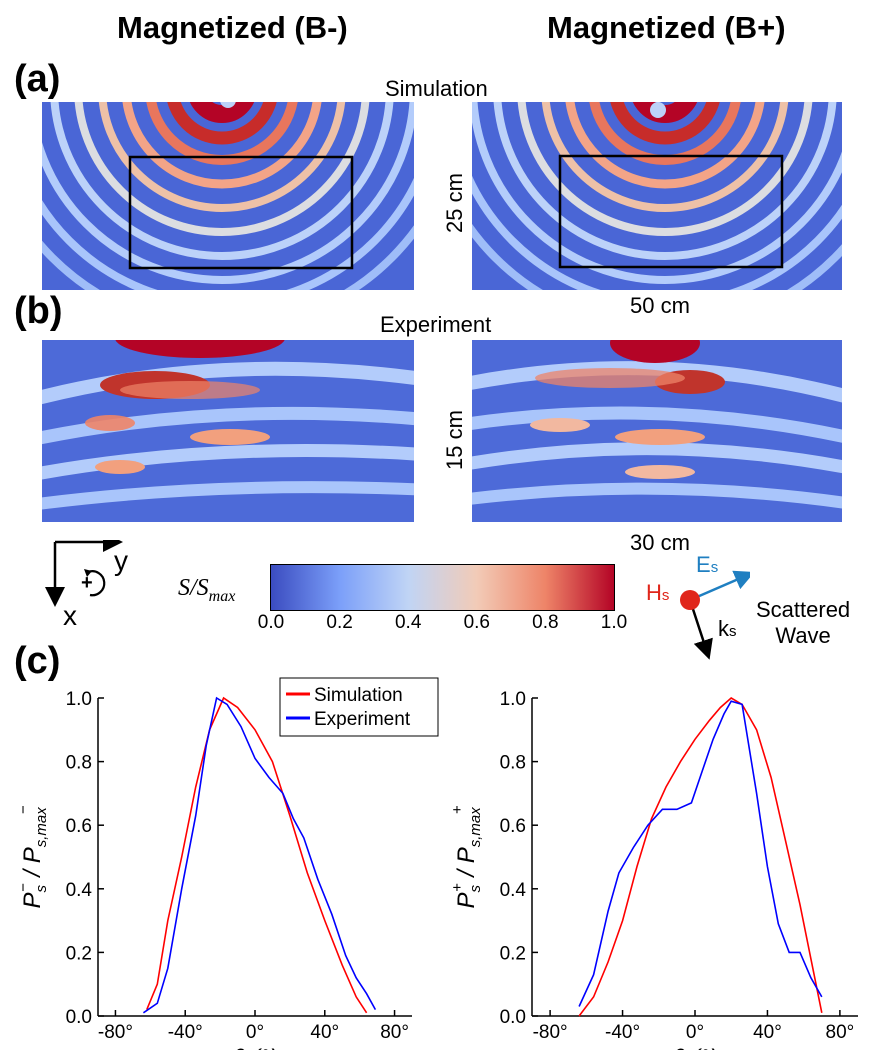 This screenshot has width=880, height=1050. Describe the element at coordinates (727, 628) in the screenshot. I see `k-vector-label: ks` at that location.